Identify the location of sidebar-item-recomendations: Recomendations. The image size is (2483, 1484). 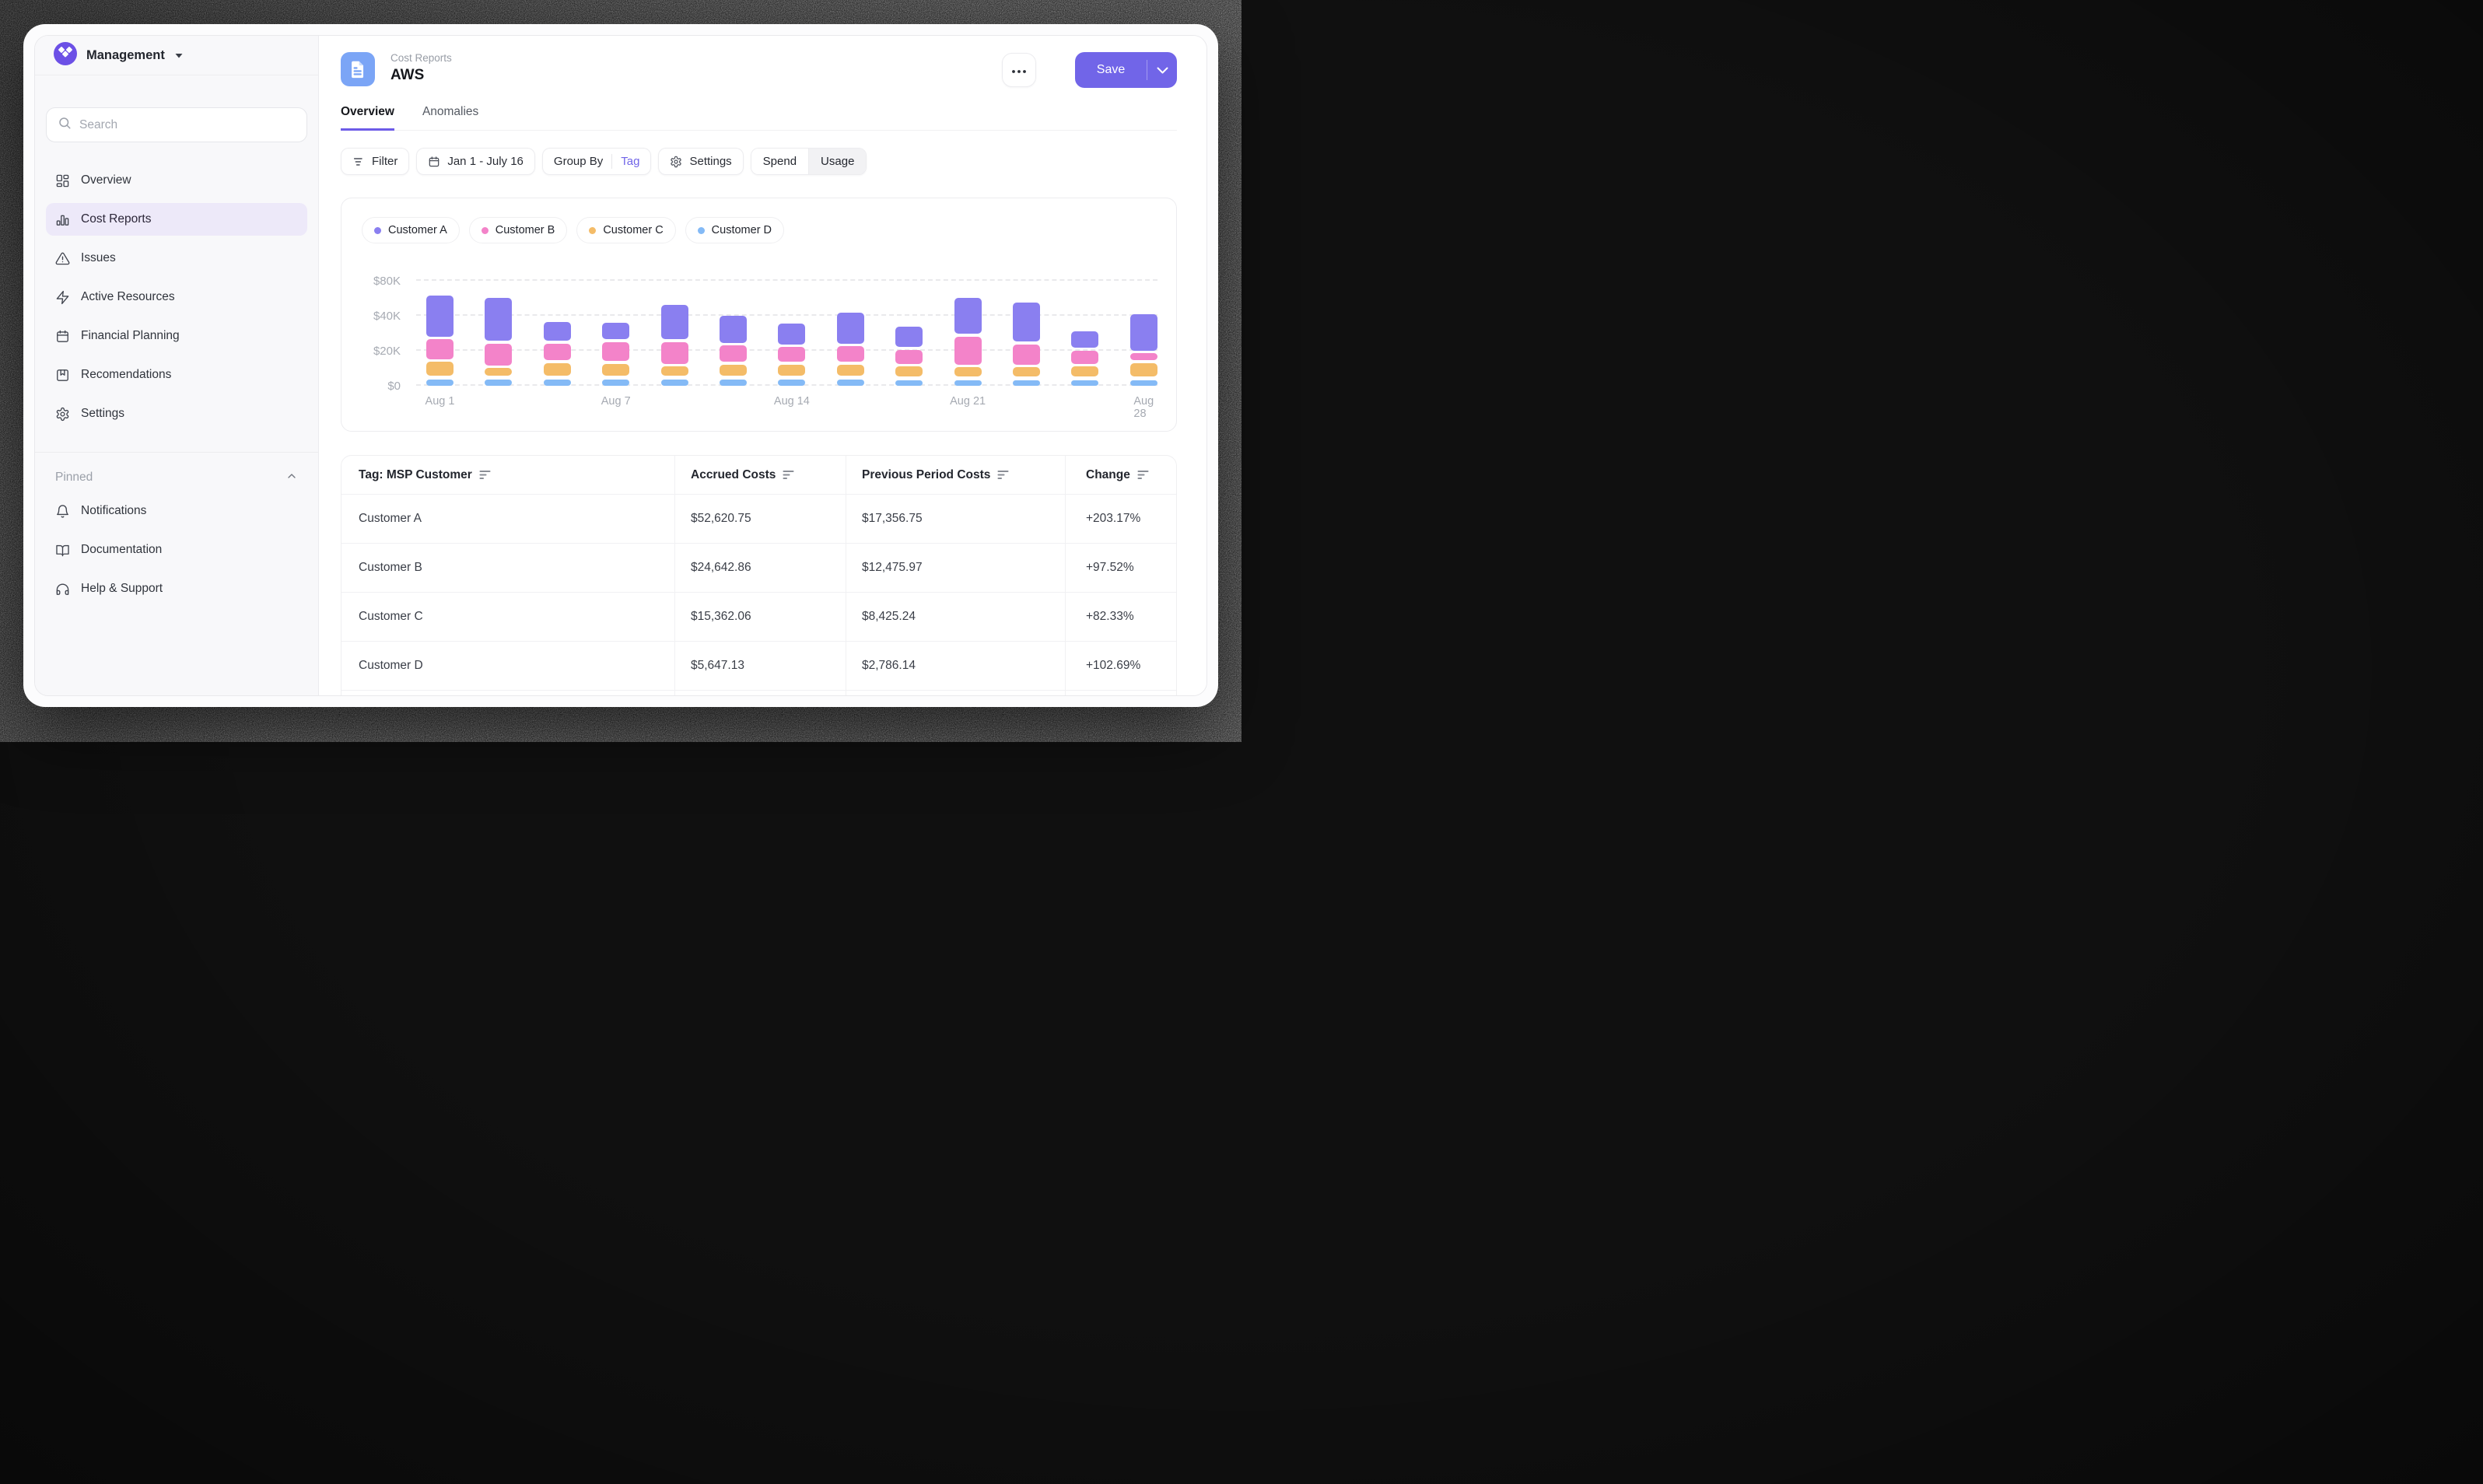
(177, 375).